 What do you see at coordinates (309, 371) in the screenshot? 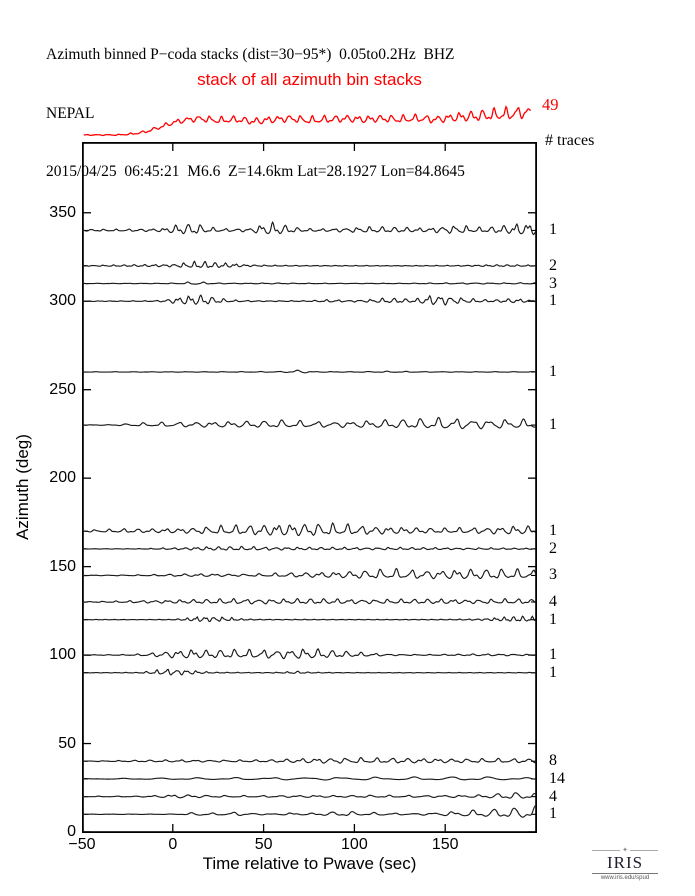
I see `seismogram-trace-az260` at bounding box center [309, 371].